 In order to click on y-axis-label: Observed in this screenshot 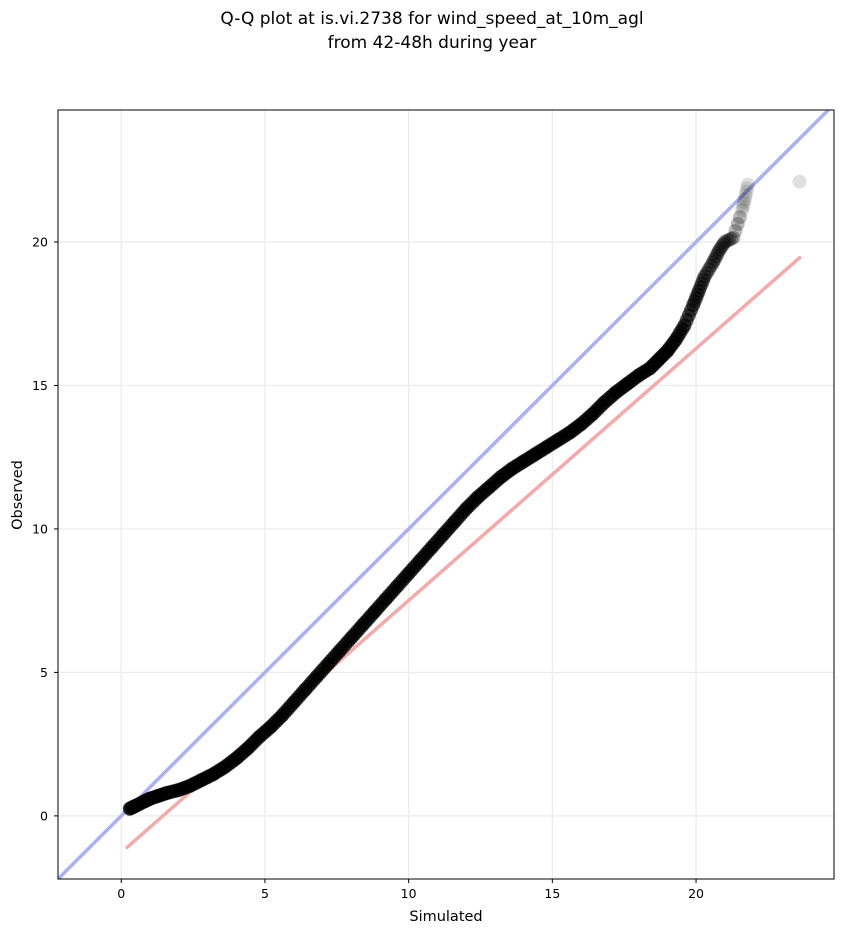, I will do `click(18, 495)`.